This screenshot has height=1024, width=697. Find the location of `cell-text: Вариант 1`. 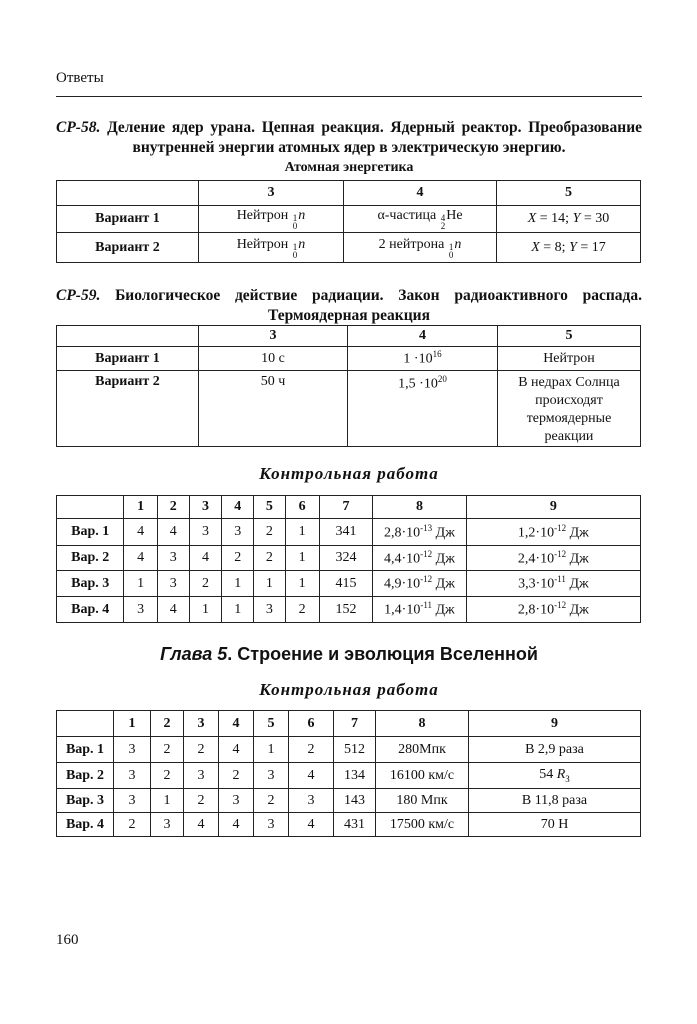

cell-text: Вариант 1 is located at coordinates (127, 218).